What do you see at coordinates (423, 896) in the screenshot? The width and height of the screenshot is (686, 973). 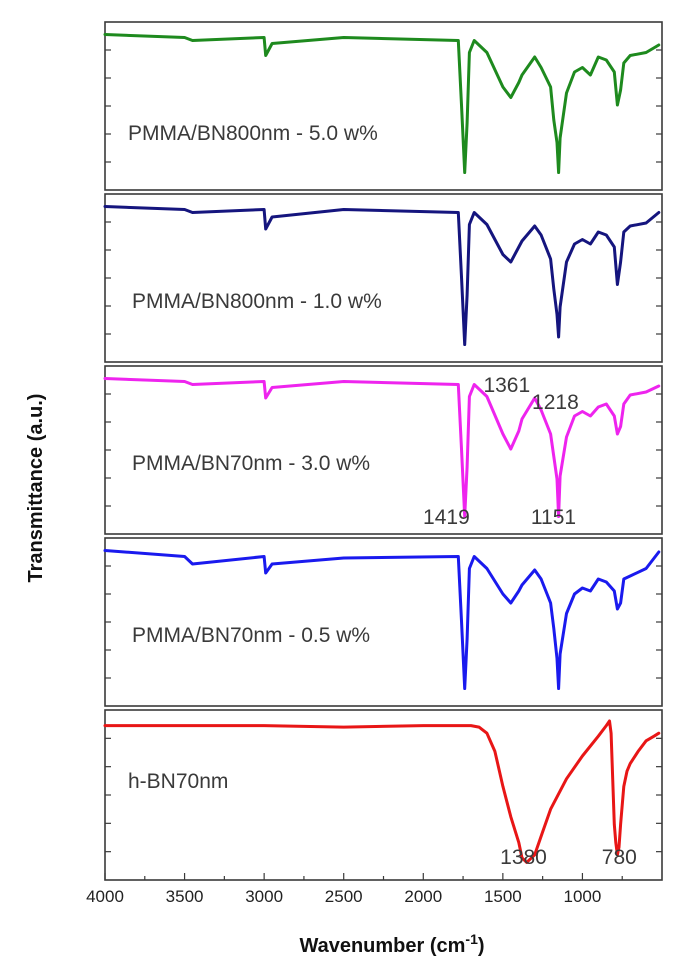 I see `x-tick-label: 2000` at bounding box center [423, 896].